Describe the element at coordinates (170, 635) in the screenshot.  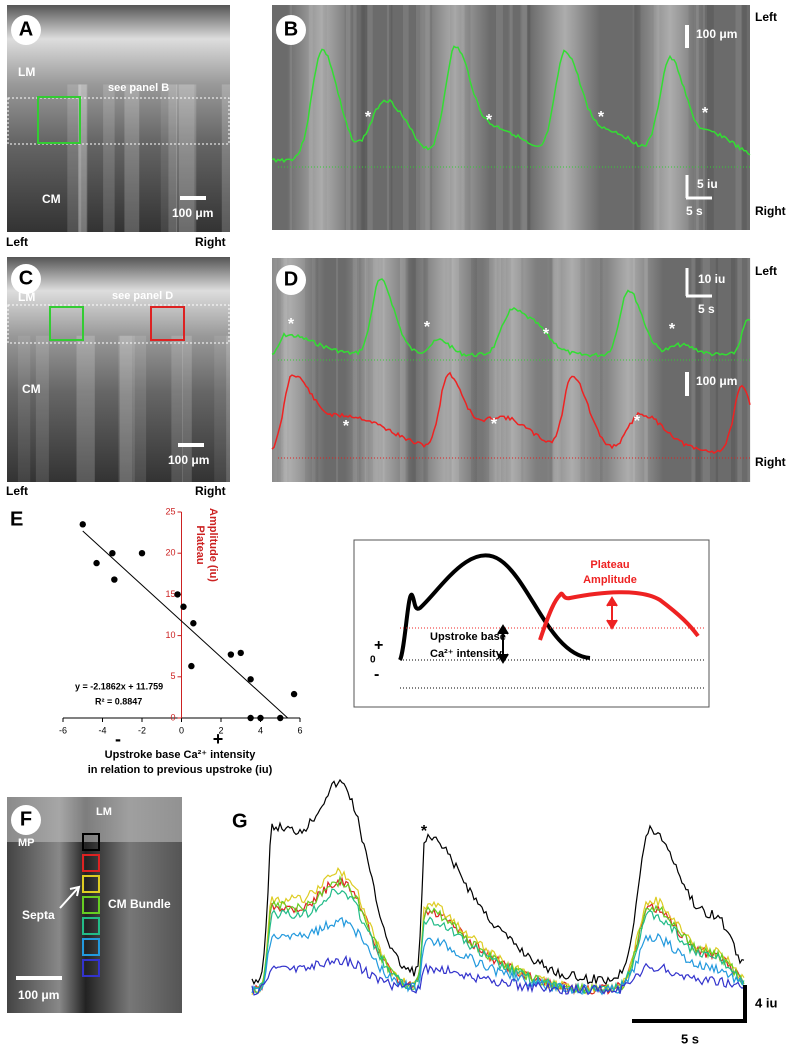
I see `label: 10` at that location.